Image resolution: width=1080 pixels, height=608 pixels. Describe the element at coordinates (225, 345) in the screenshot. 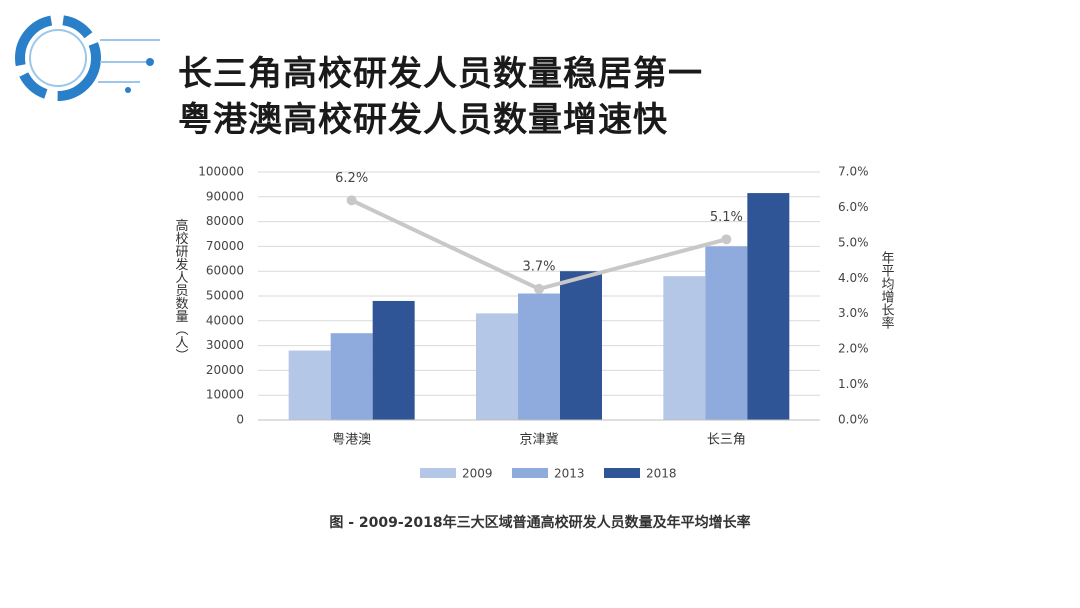

I see `y-tick-label: 30000` at that location.